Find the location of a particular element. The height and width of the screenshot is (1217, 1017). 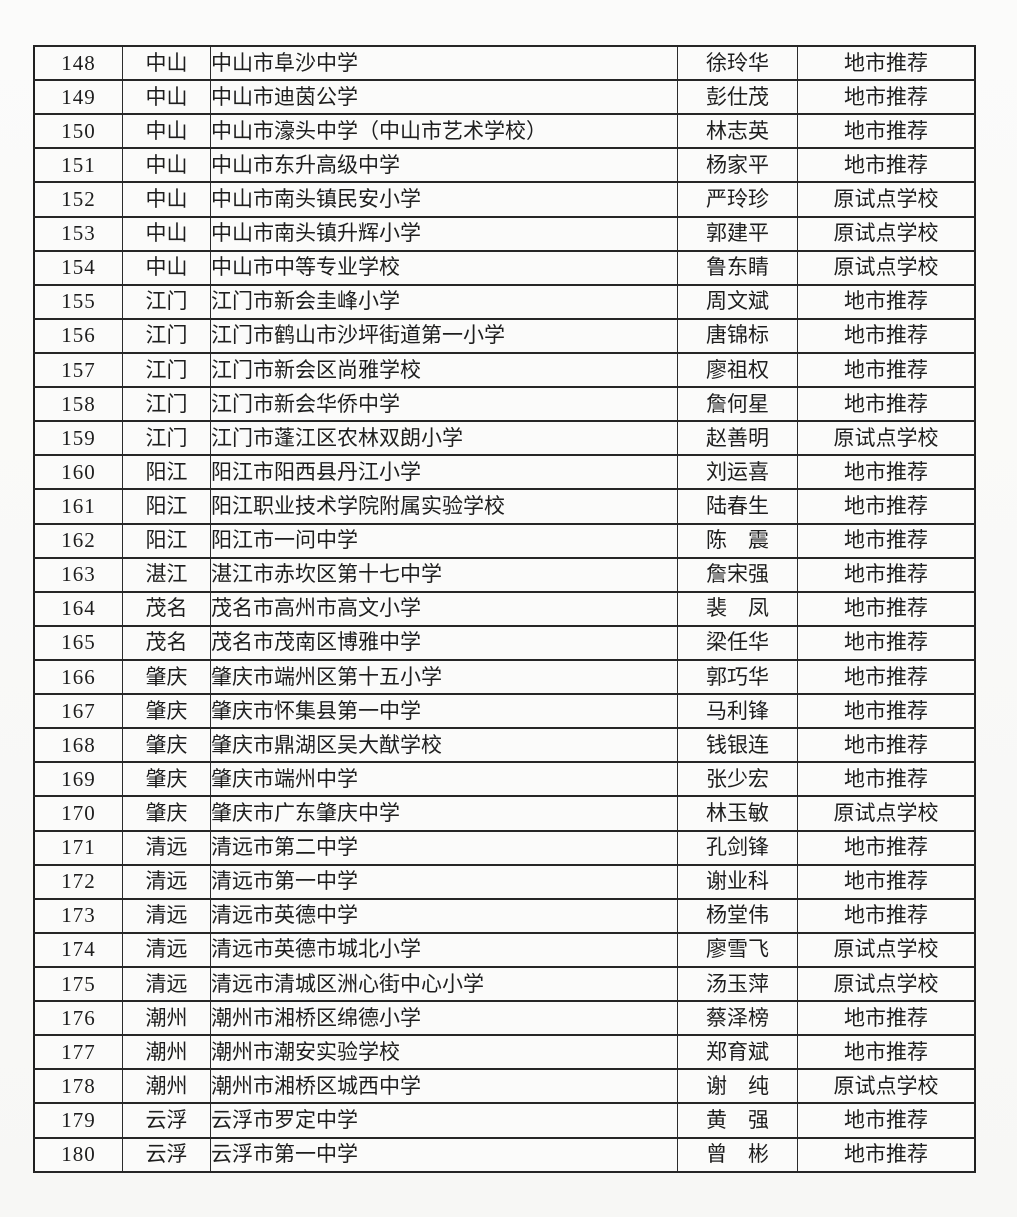

city-cell: 阳江 is located at coordinates (166, 540).